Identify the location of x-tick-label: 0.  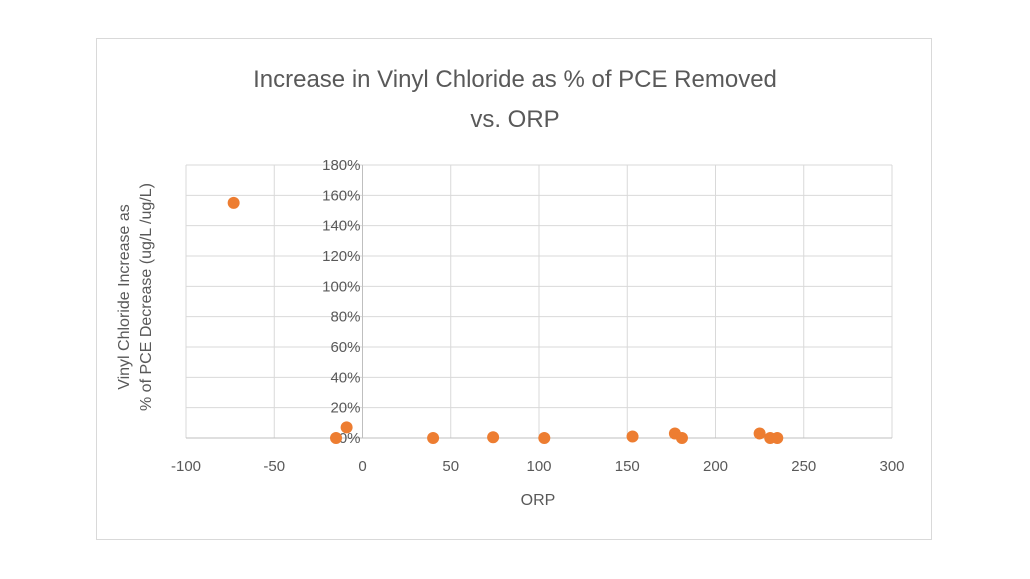
(362, 466).